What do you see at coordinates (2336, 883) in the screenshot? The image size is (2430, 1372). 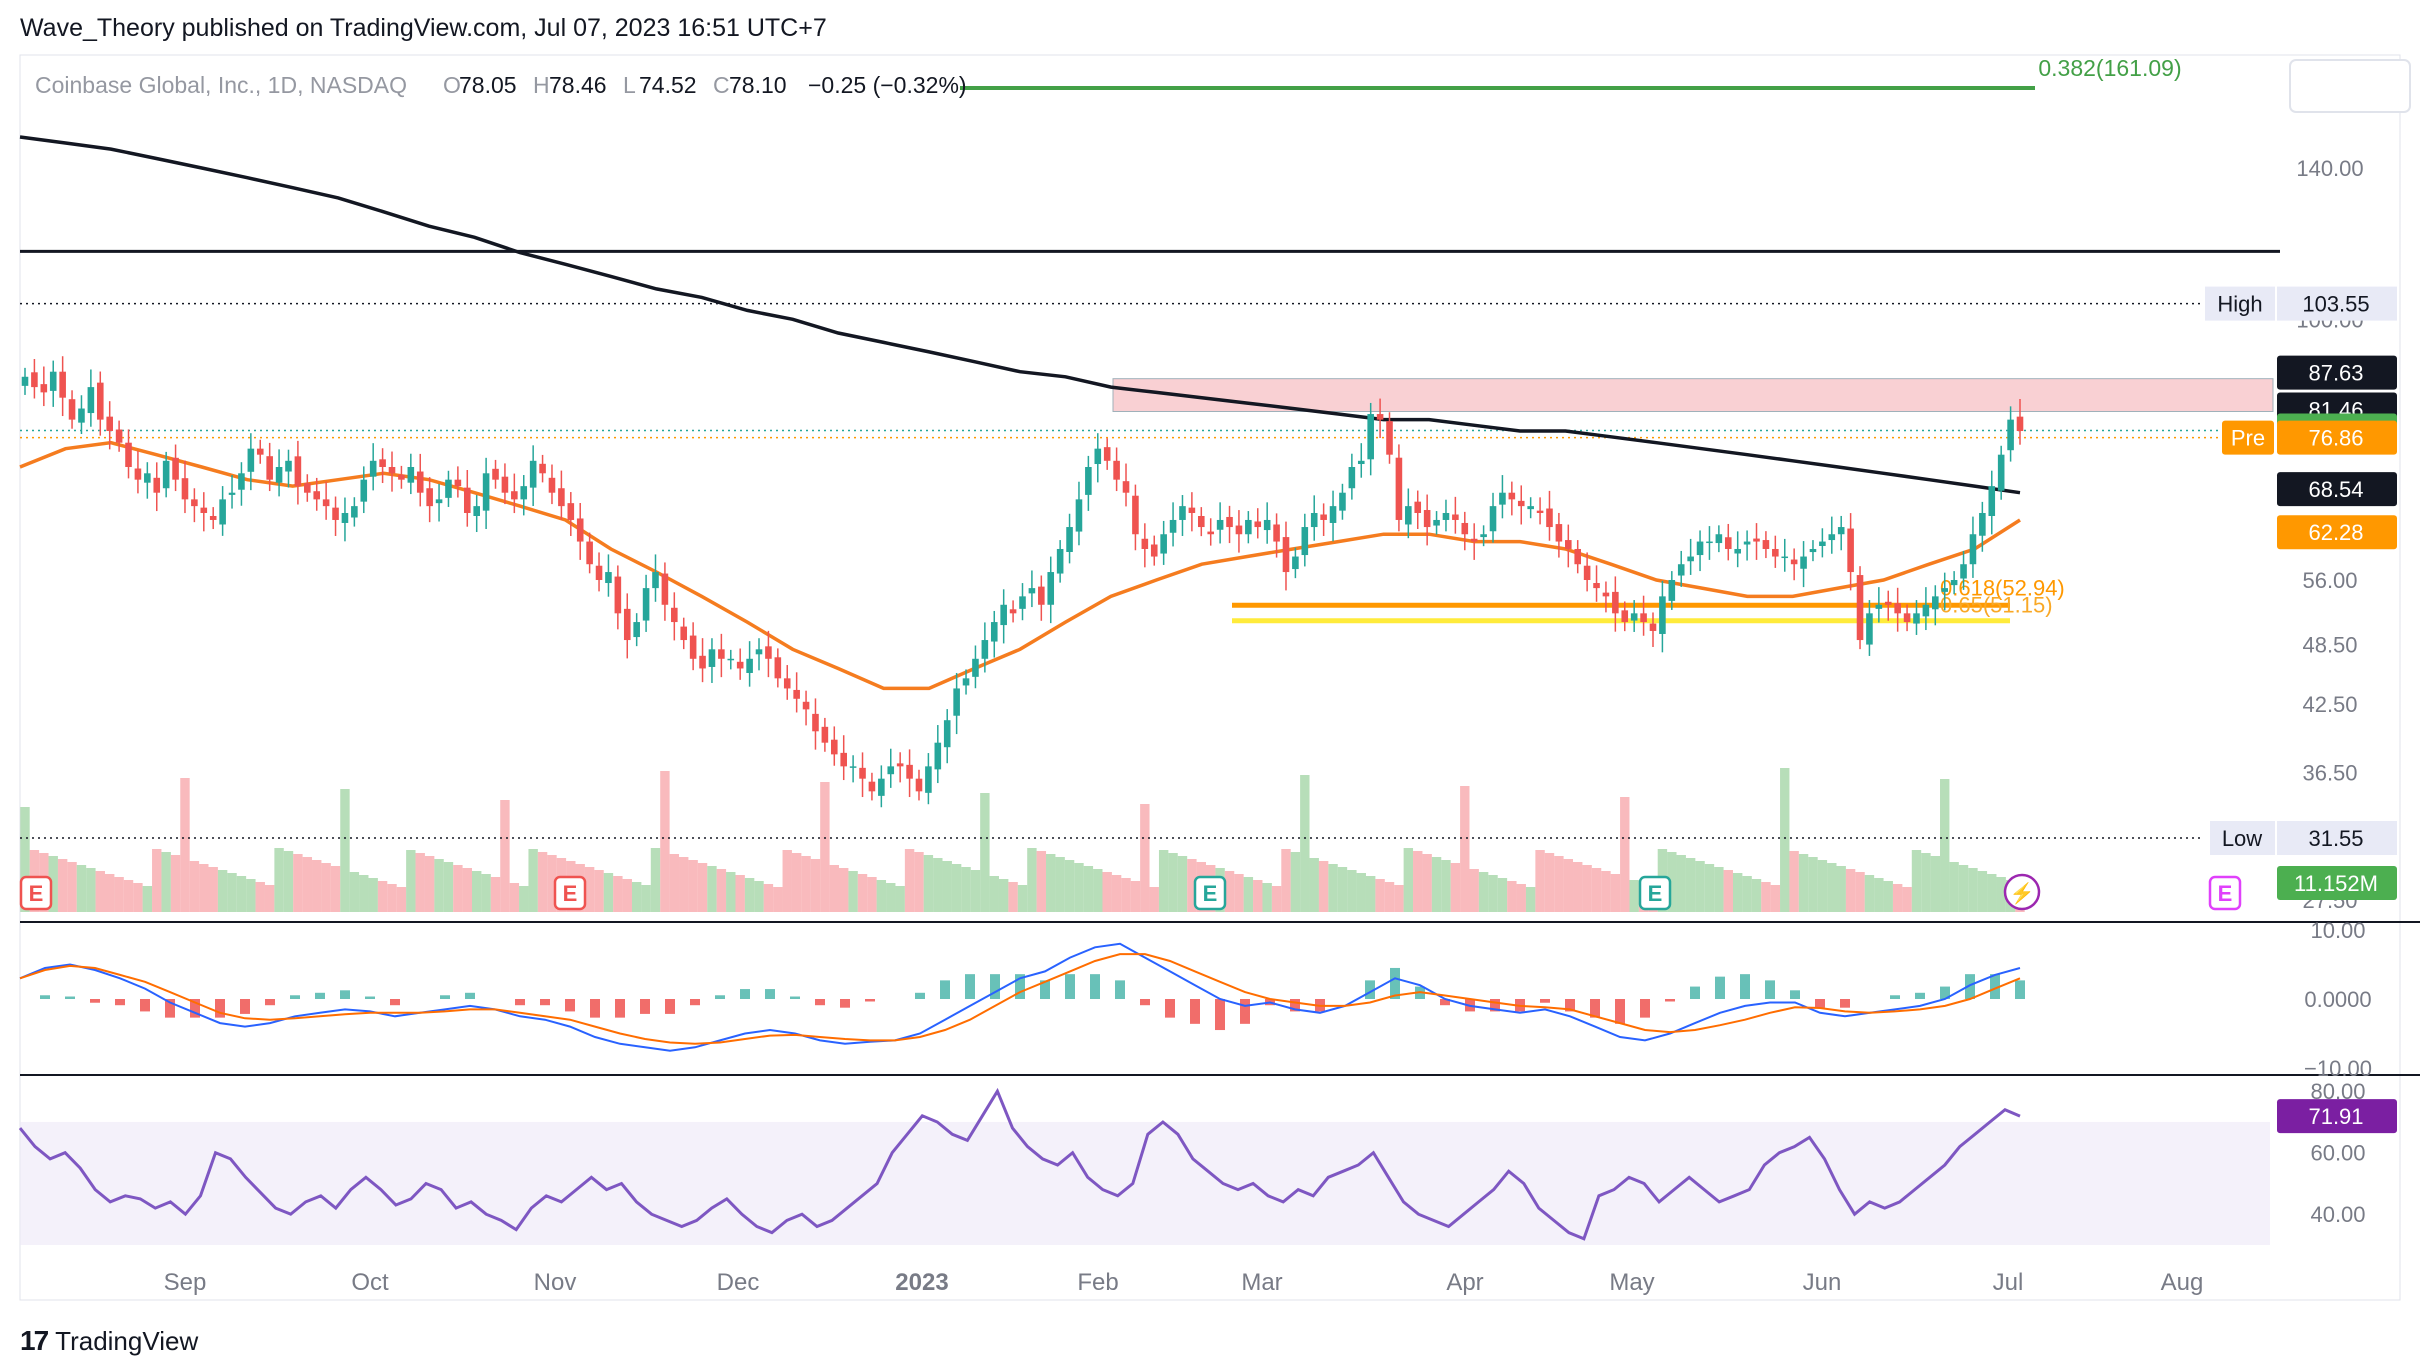 I see `volume-tag-value: 11.152M` at bounding box center [2336, 883].